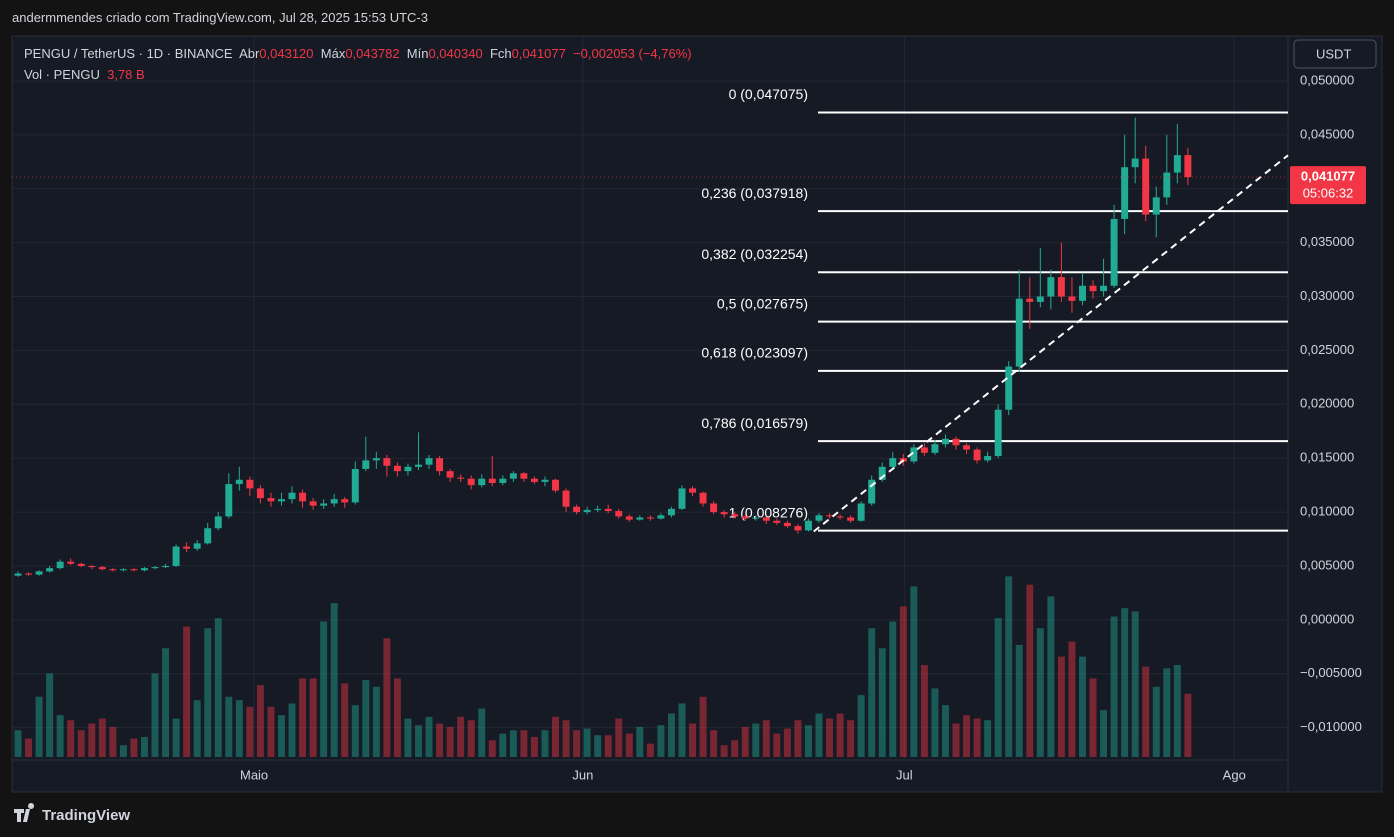  What do you see at coordinates (1327, 457) in the screenshot?
I see `y-tick-label: 0,015000` at bounding box center [1327, 457].